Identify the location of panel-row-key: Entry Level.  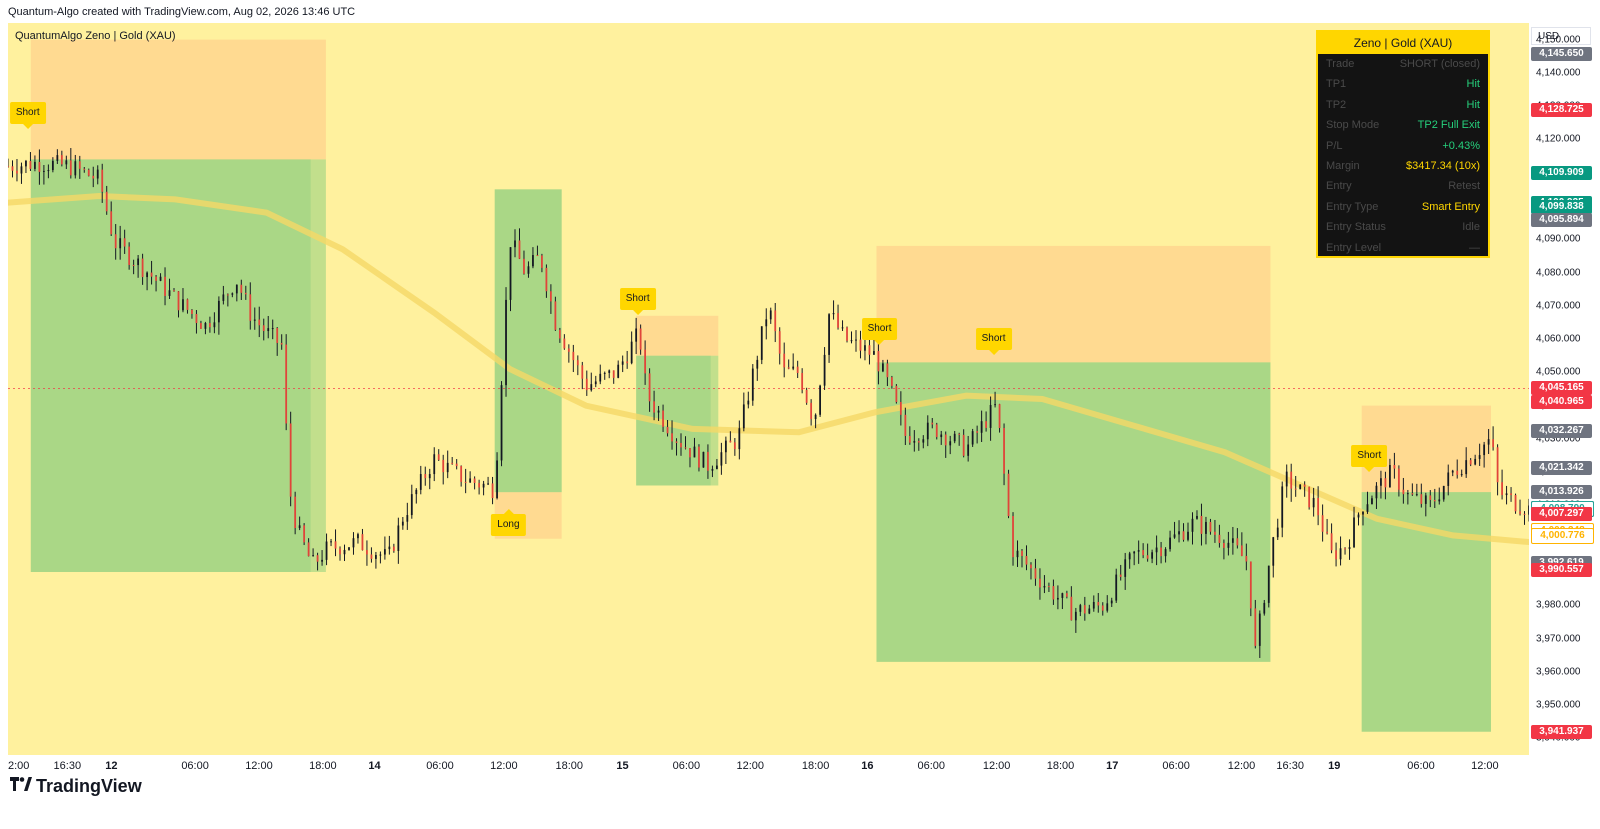
(1354, 247).